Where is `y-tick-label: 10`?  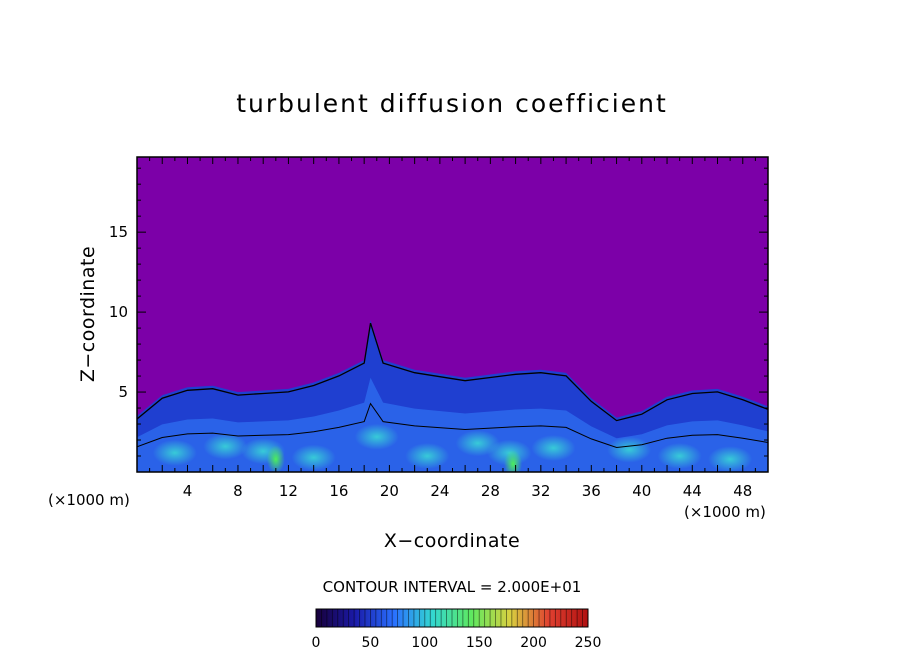 y-tick-label: 10 is located at coordinates (118, 312).